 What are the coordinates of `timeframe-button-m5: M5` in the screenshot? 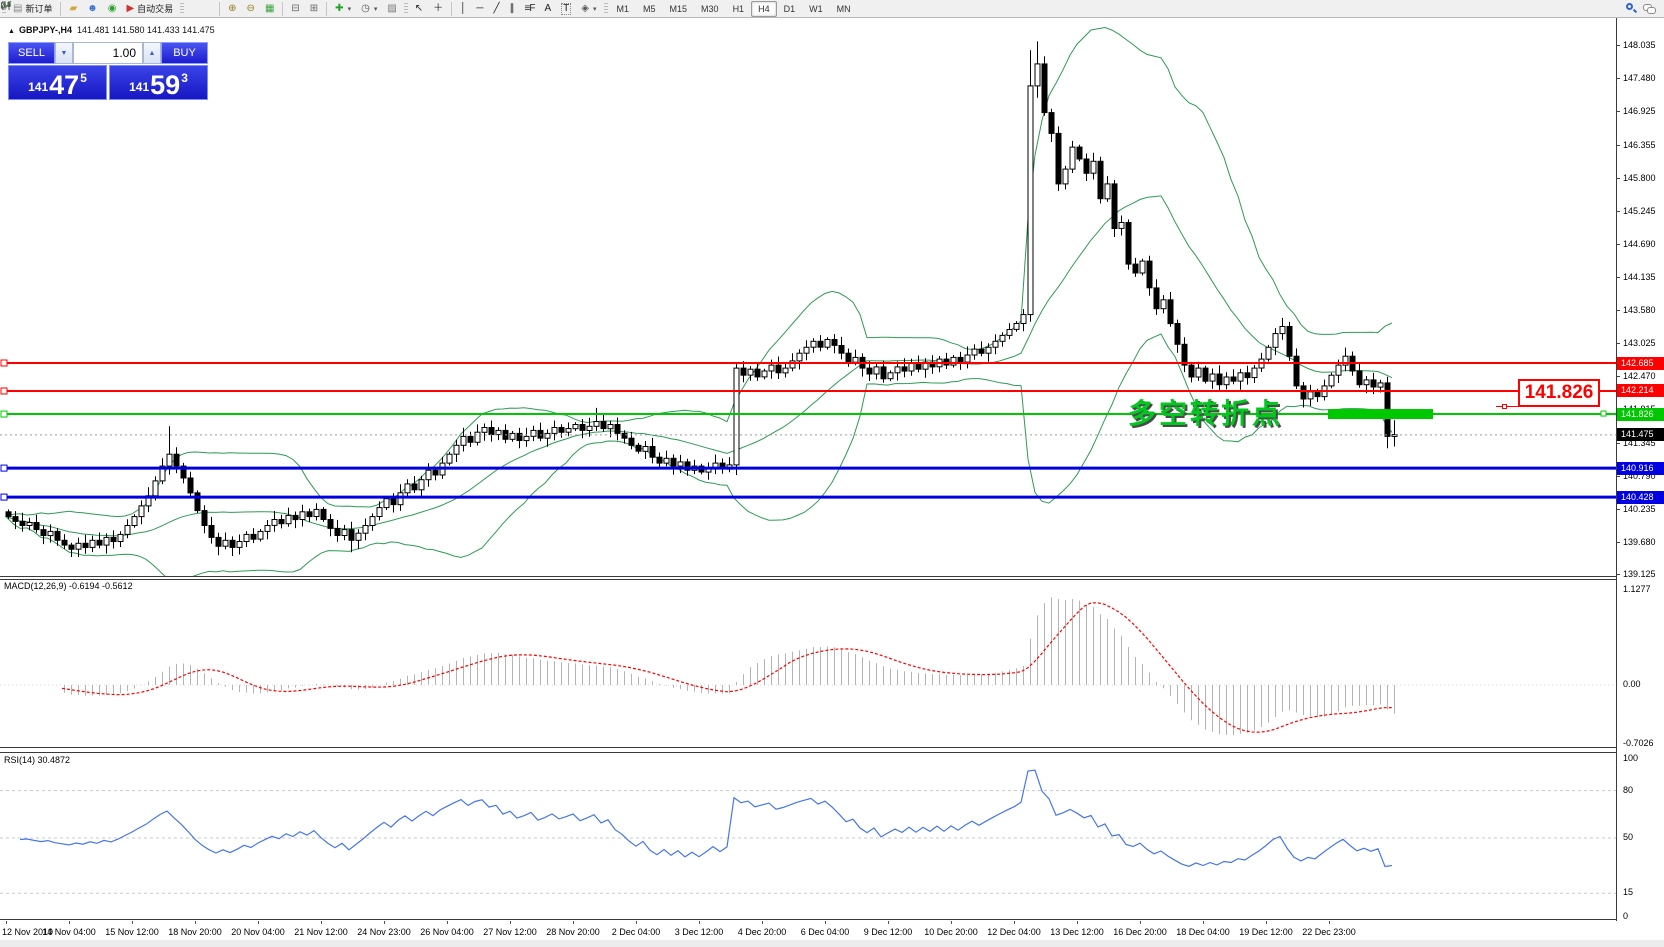 It's located at (649, 8).